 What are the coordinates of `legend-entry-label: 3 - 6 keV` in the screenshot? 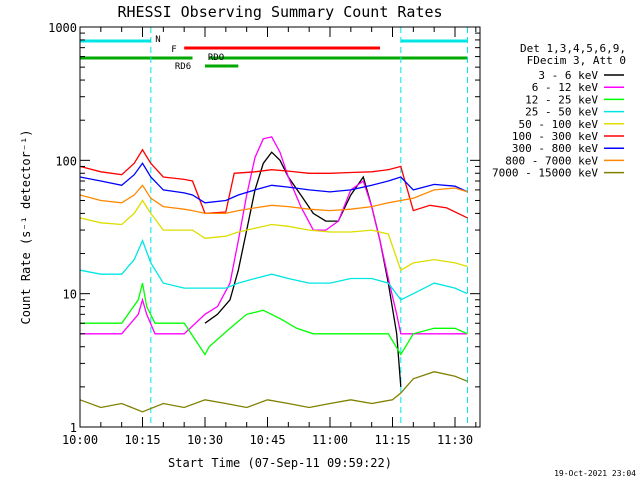 It's located at (568, 75).